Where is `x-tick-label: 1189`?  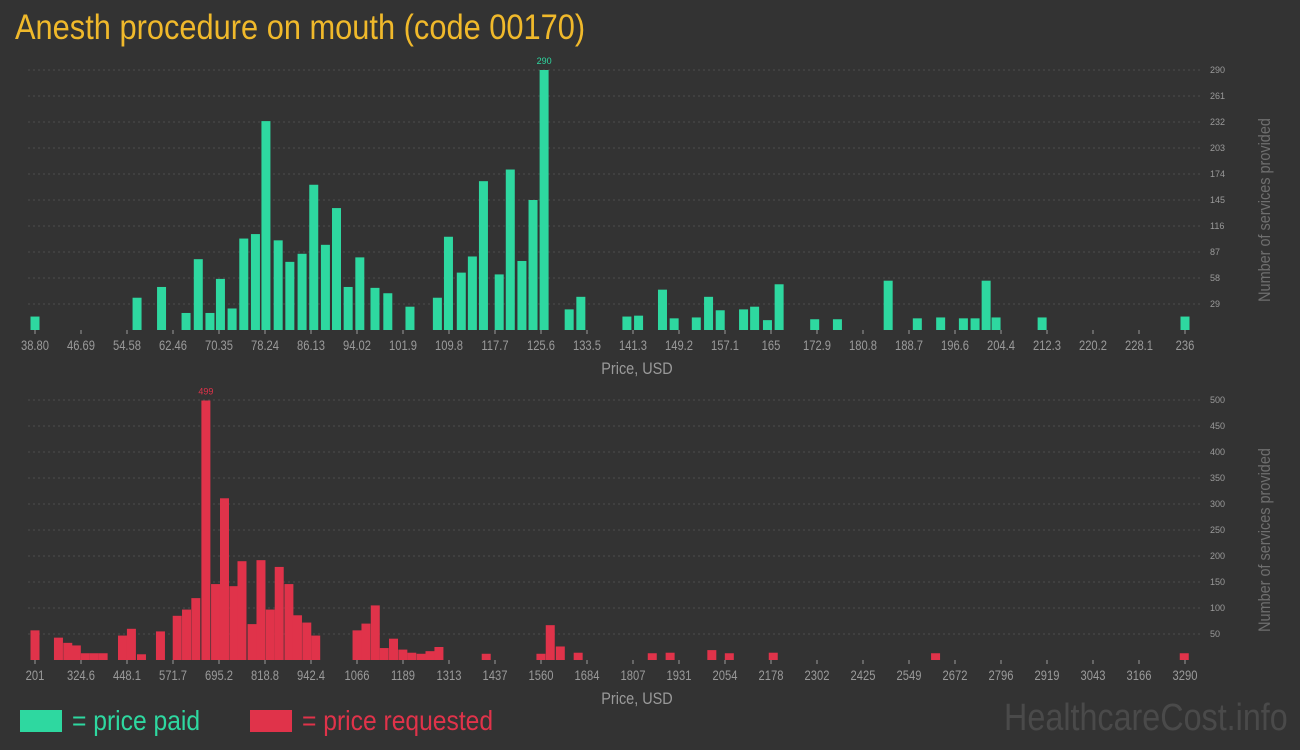 x-tick-label: 1189 is located at coordinates (403, 675).